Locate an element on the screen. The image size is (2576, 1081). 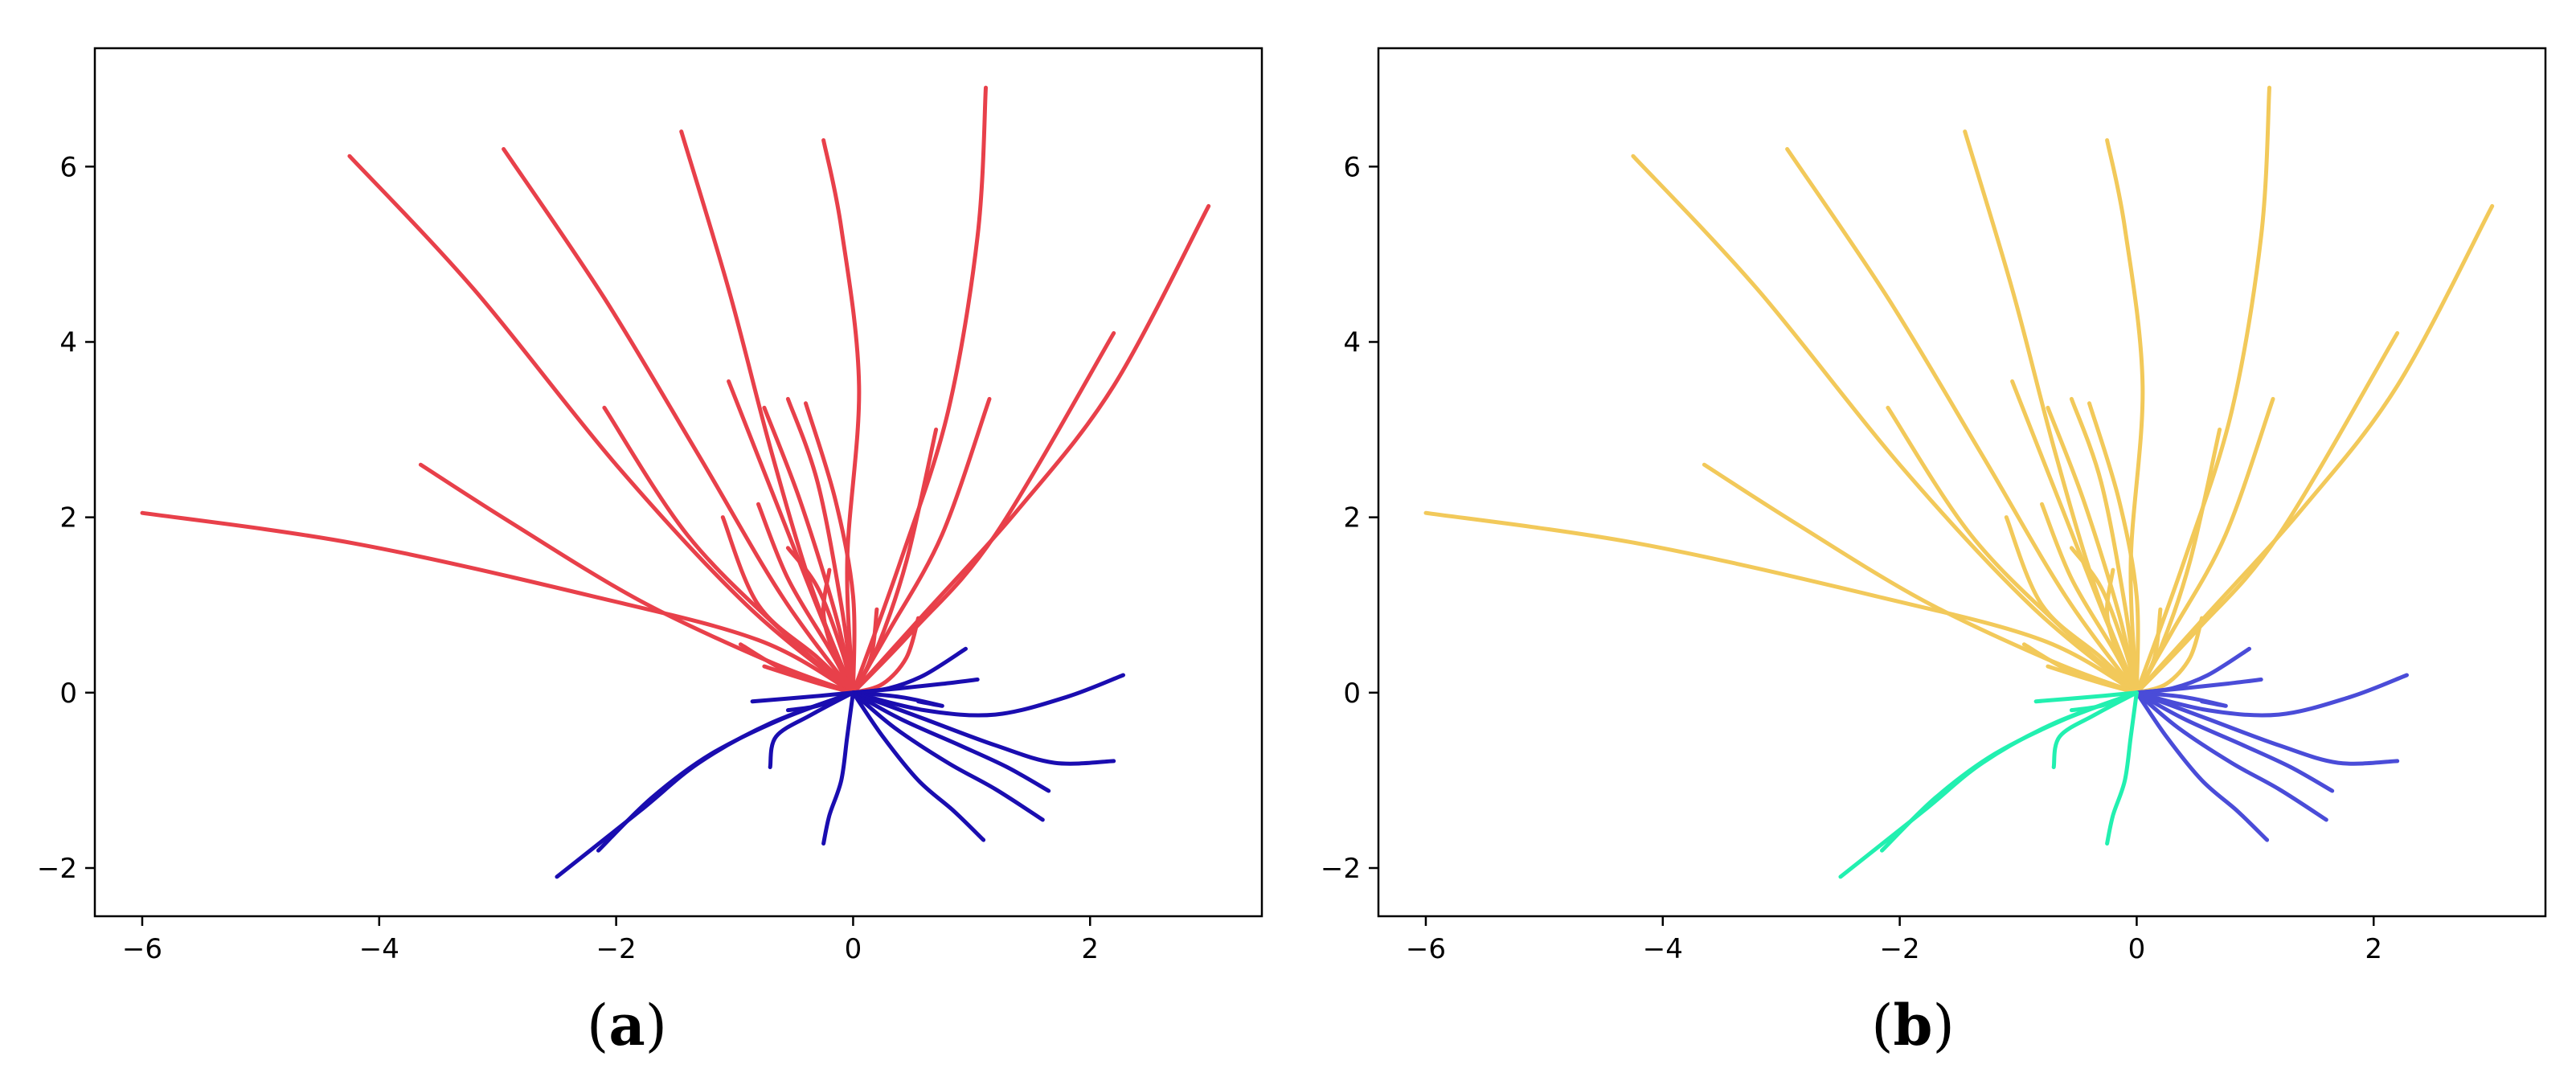
panel-label-a: (a) is located at coordinates (627, 1025).